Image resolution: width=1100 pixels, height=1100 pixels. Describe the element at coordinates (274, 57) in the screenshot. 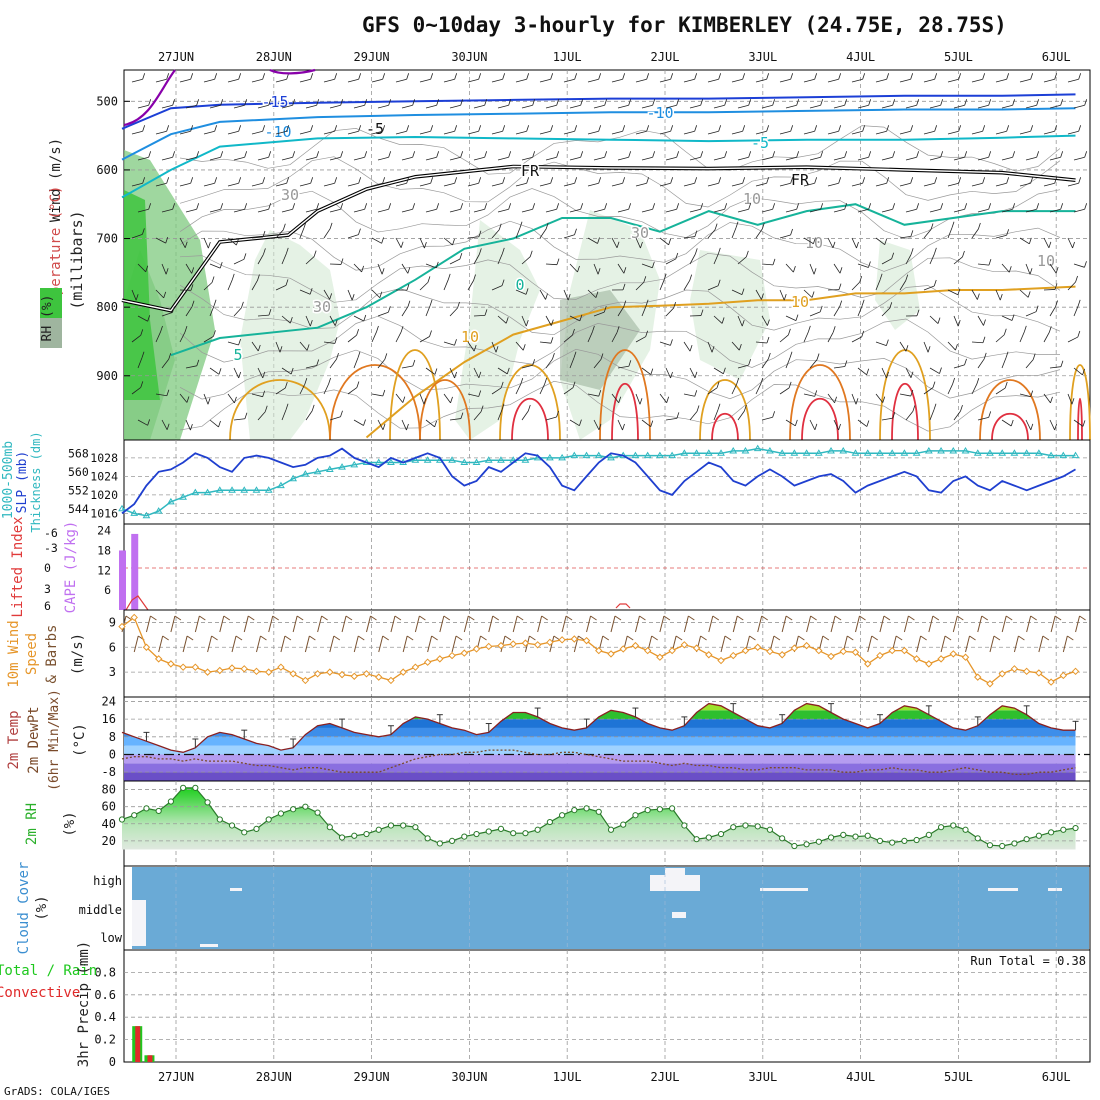

I see `date-label-28jun: 28JUN` at that location.